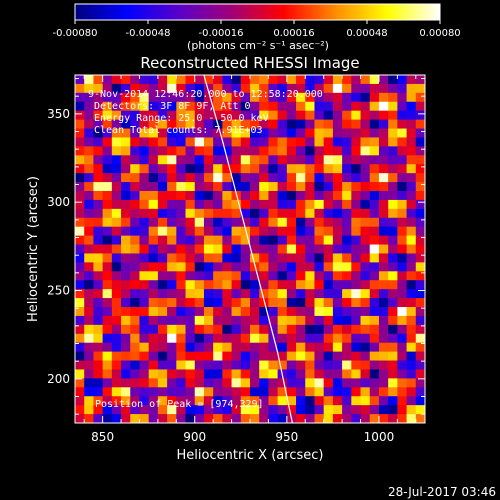 The image size is (500, 500). I want to click on y-tick-label: 300, so click(58, 202).